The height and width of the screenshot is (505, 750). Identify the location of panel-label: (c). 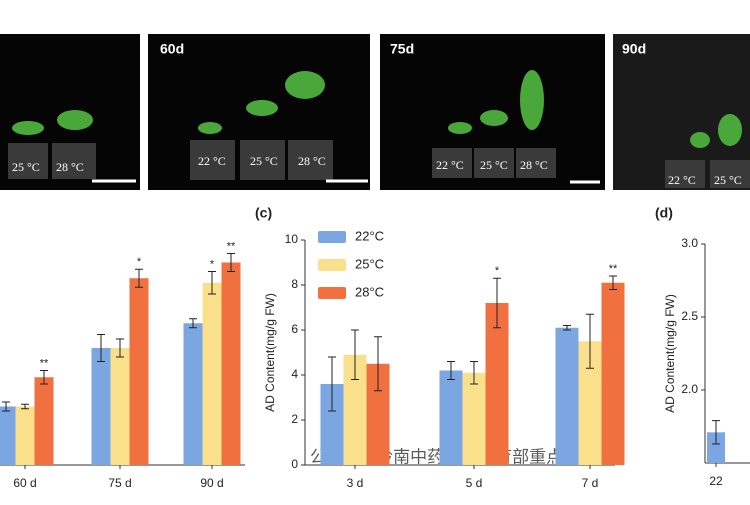
(263, 213).